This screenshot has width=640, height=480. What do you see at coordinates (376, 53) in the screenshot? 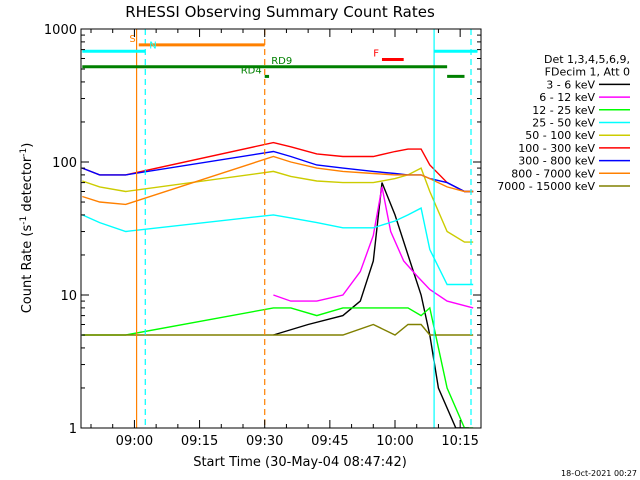
I see `flag-label-4: F` at bounding box center [376, 53].